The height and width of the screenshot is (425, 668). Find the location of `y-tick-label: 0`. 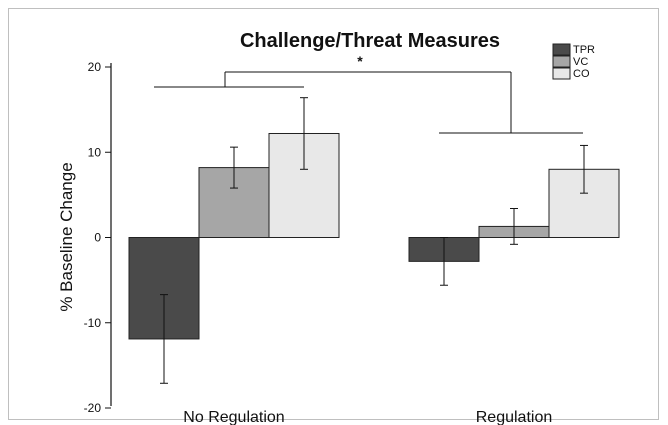

y-tick-label: 0 is located at coordinates (97, 238).